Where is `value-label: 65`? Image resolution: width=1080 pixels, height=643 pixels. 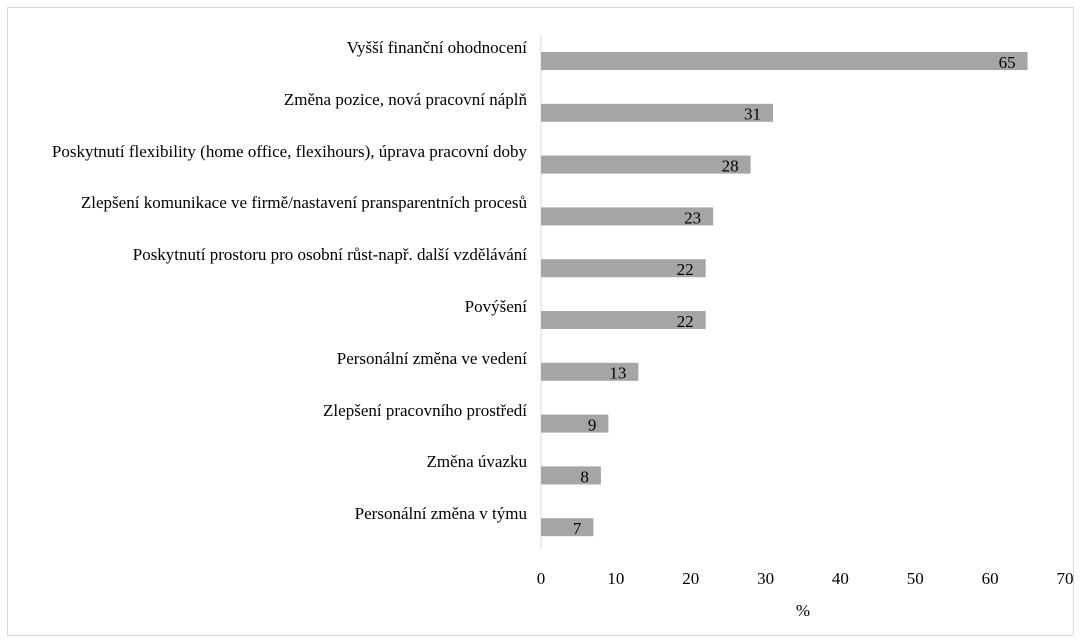
value-label: 65 is located at coordinates (1007, 62).